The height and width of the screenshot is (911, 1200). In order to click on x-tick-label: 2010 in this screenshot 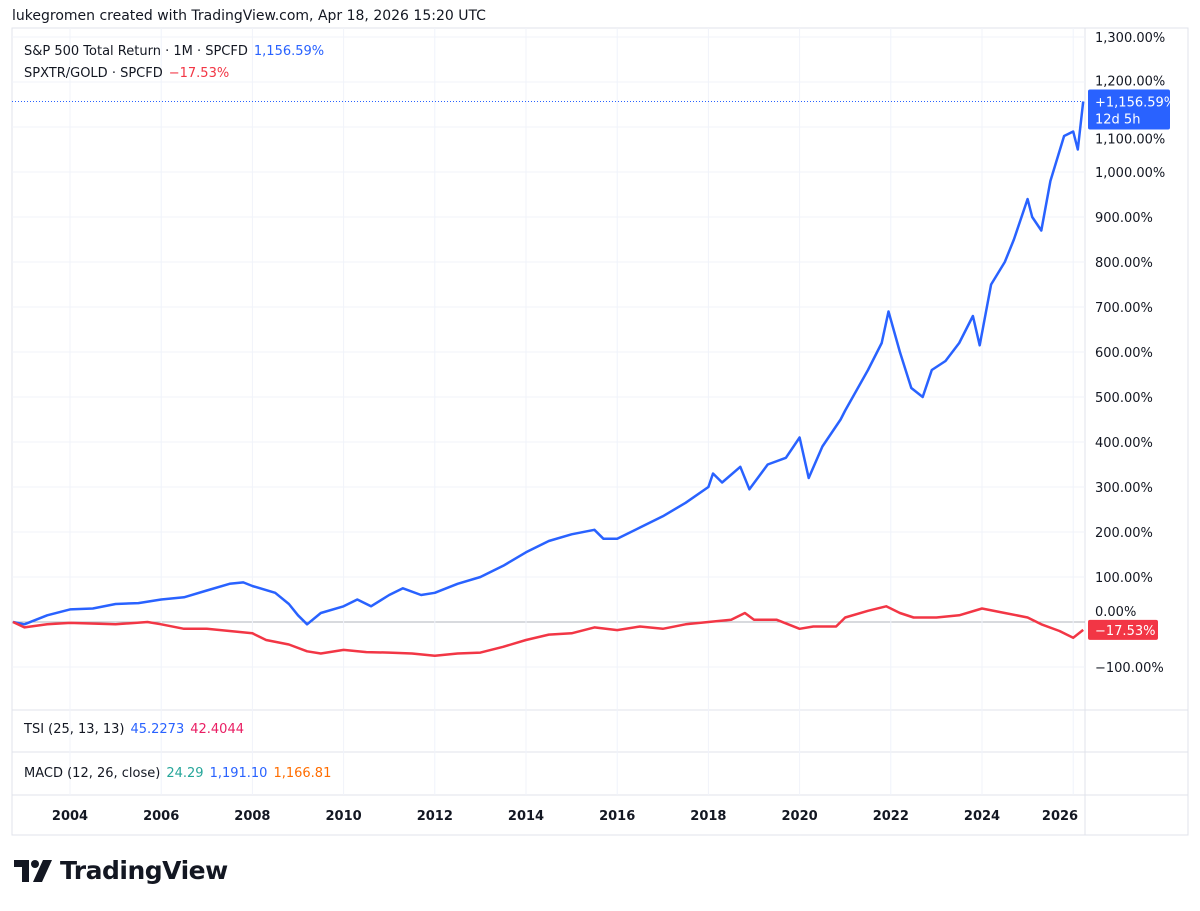, I will do `click(344, 816)`.